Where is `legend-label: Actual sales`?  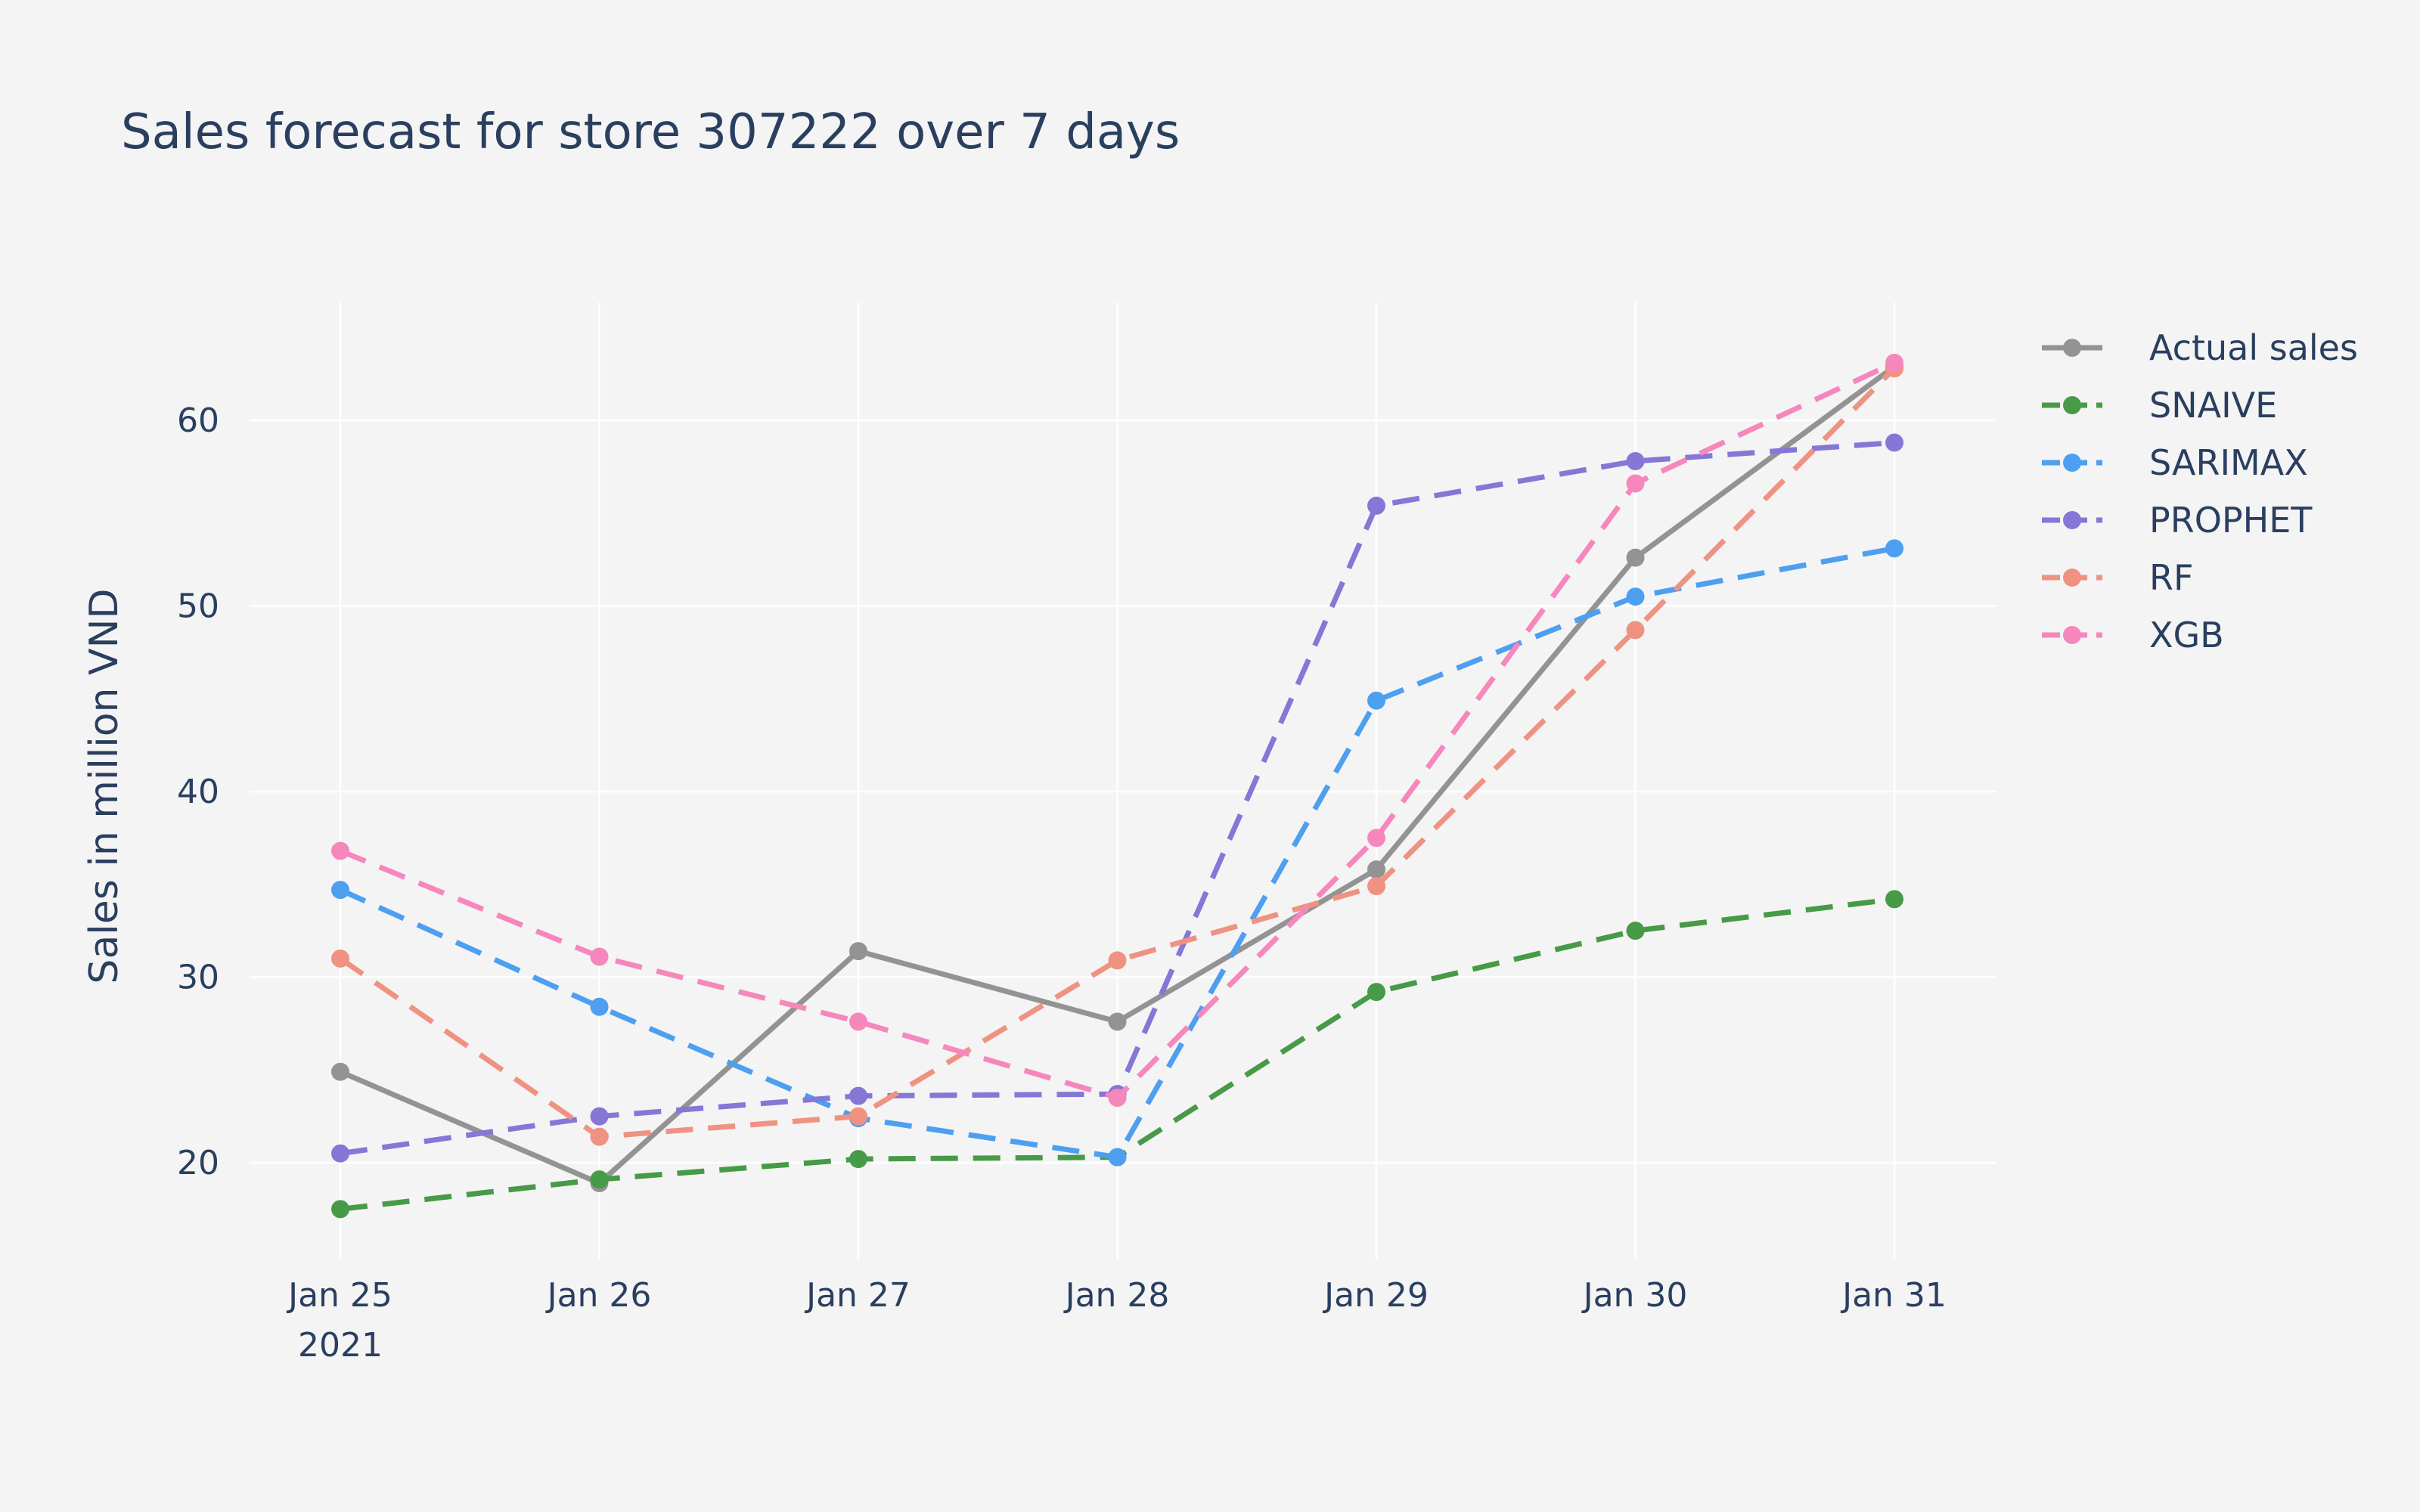 legend-label: Actual sales is located at coordinates (2253, 347).